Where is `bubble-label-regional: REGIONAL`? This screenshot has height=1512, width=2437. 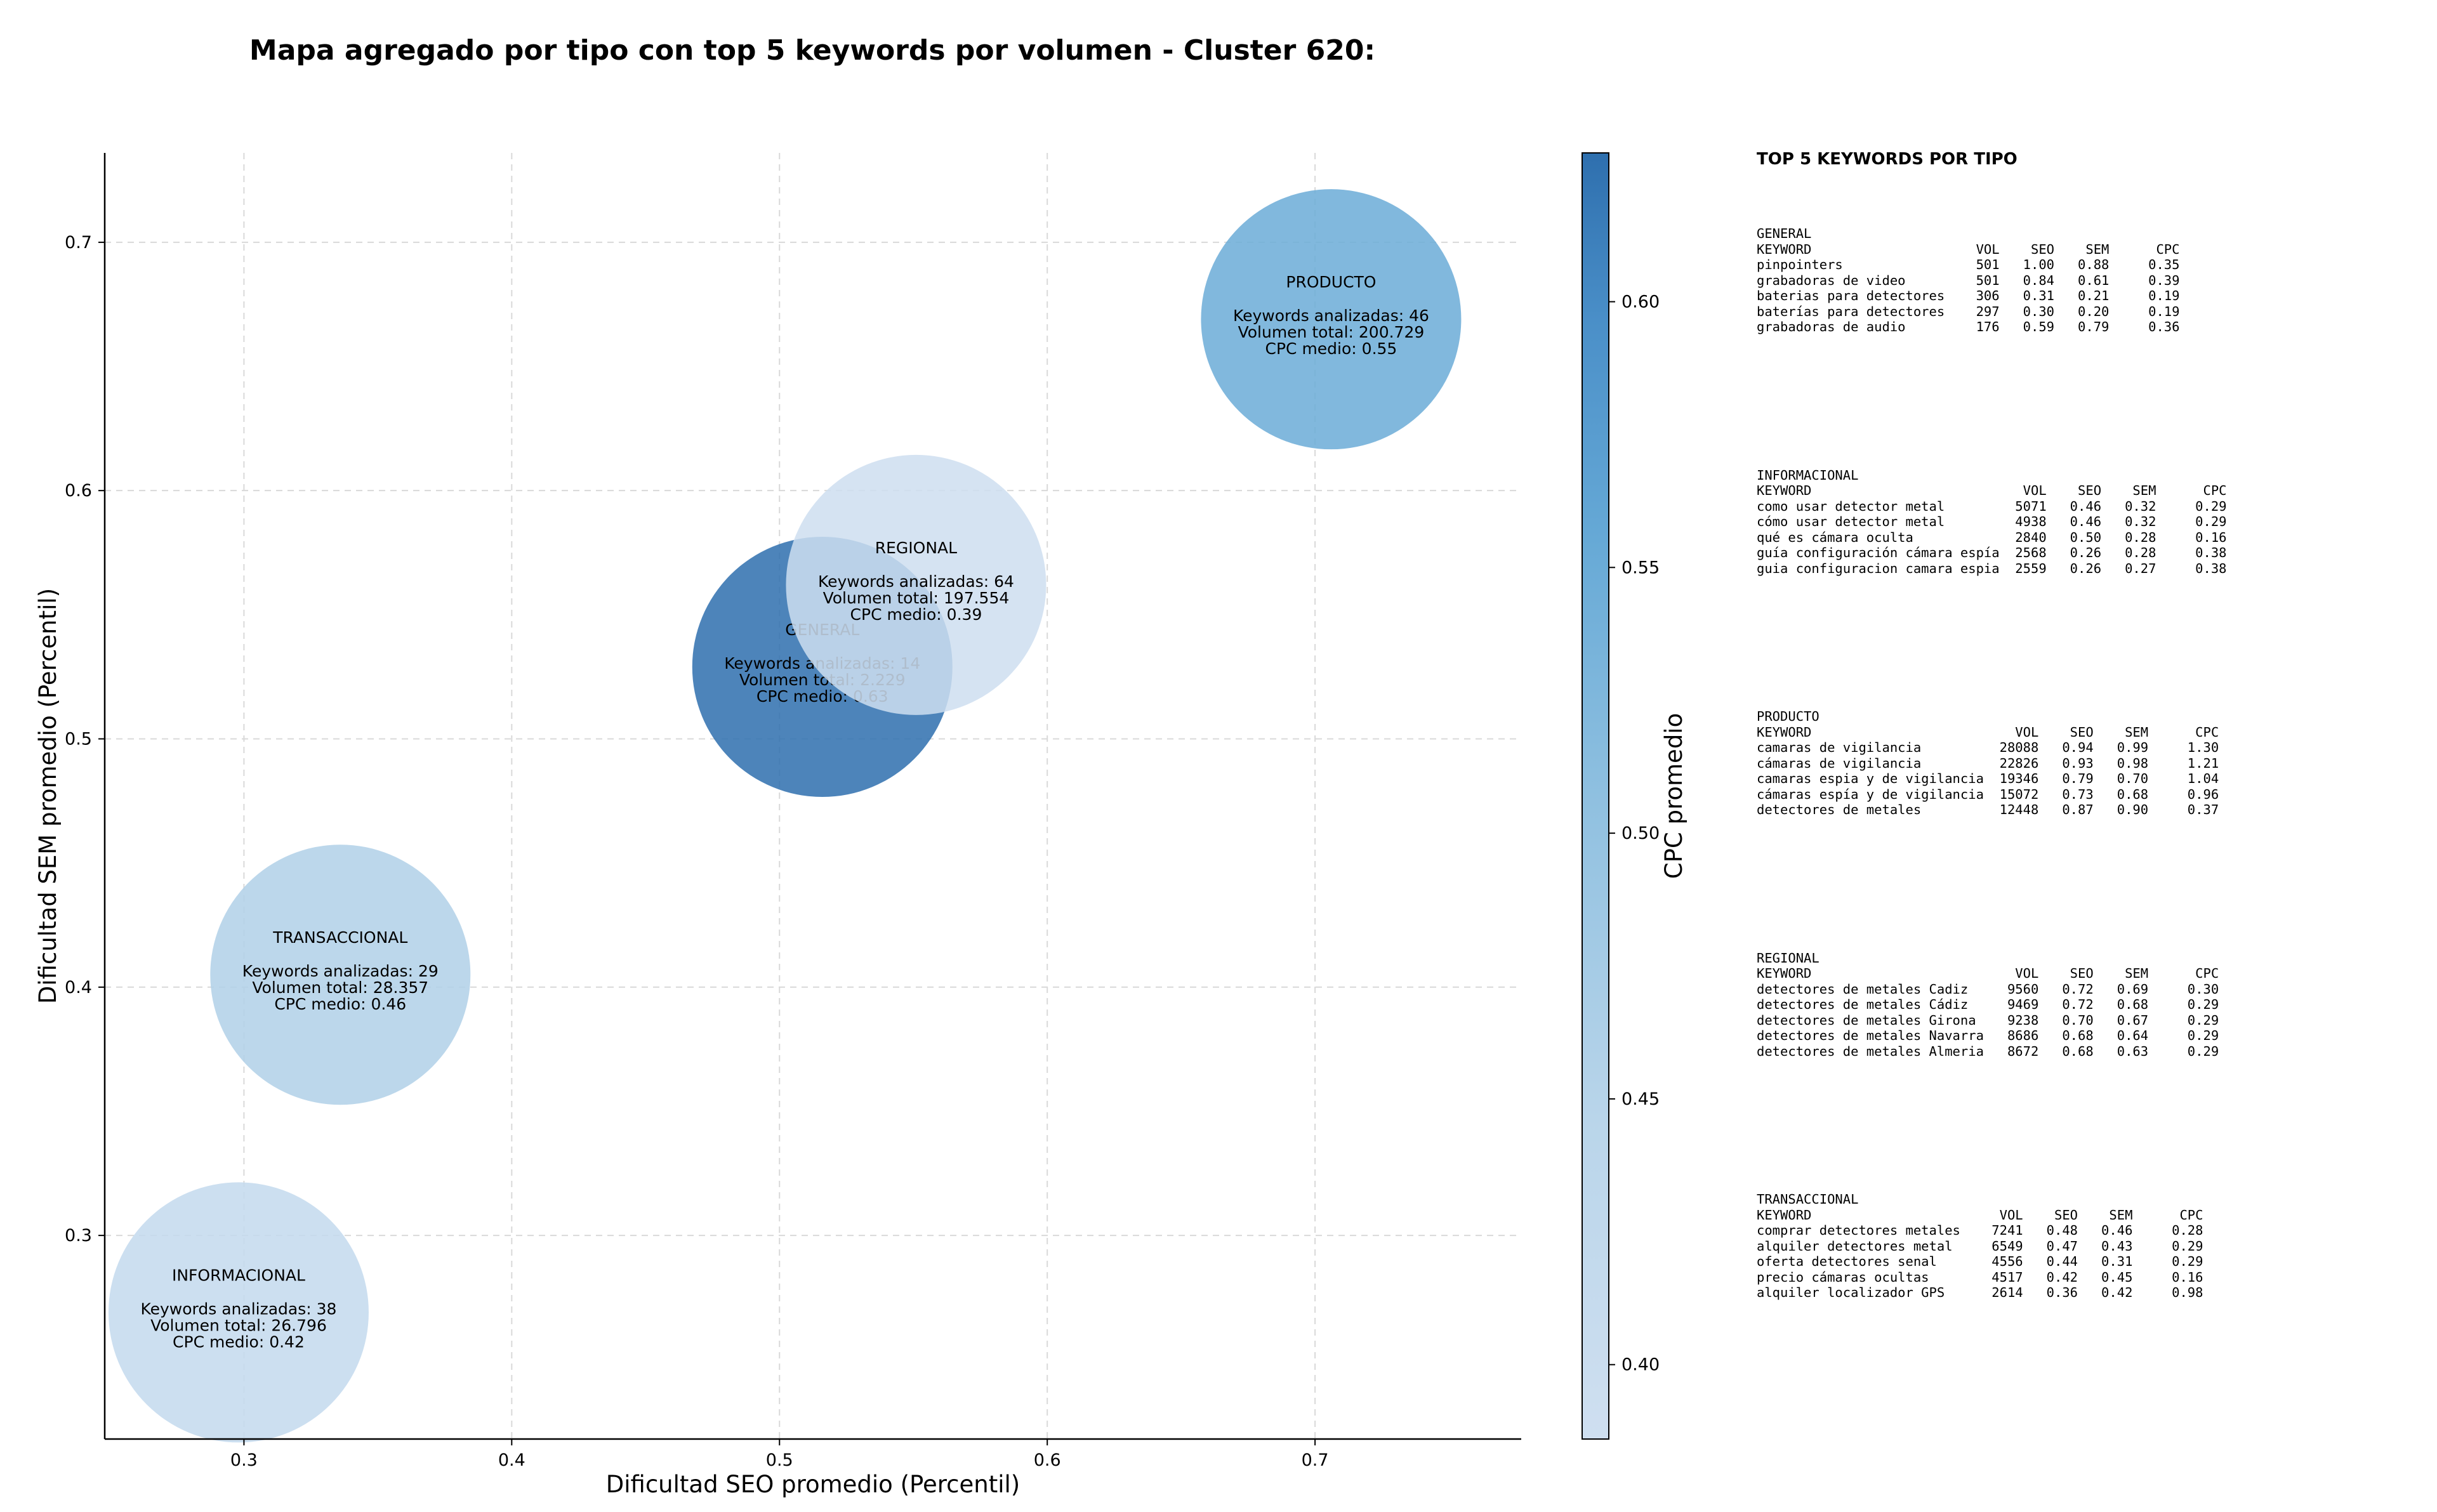 bubble-label-regional: REGIONAL is located at coordinates (916, 548).